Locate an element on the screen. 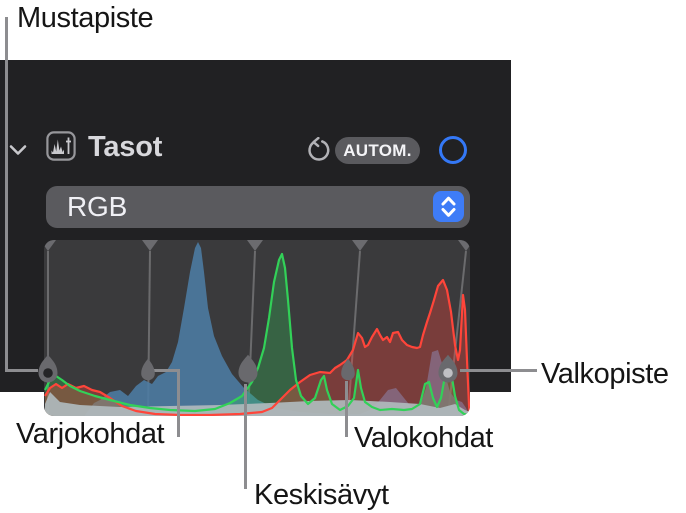  mustapiste-callout-line-h is located at coordinates (21, 370).